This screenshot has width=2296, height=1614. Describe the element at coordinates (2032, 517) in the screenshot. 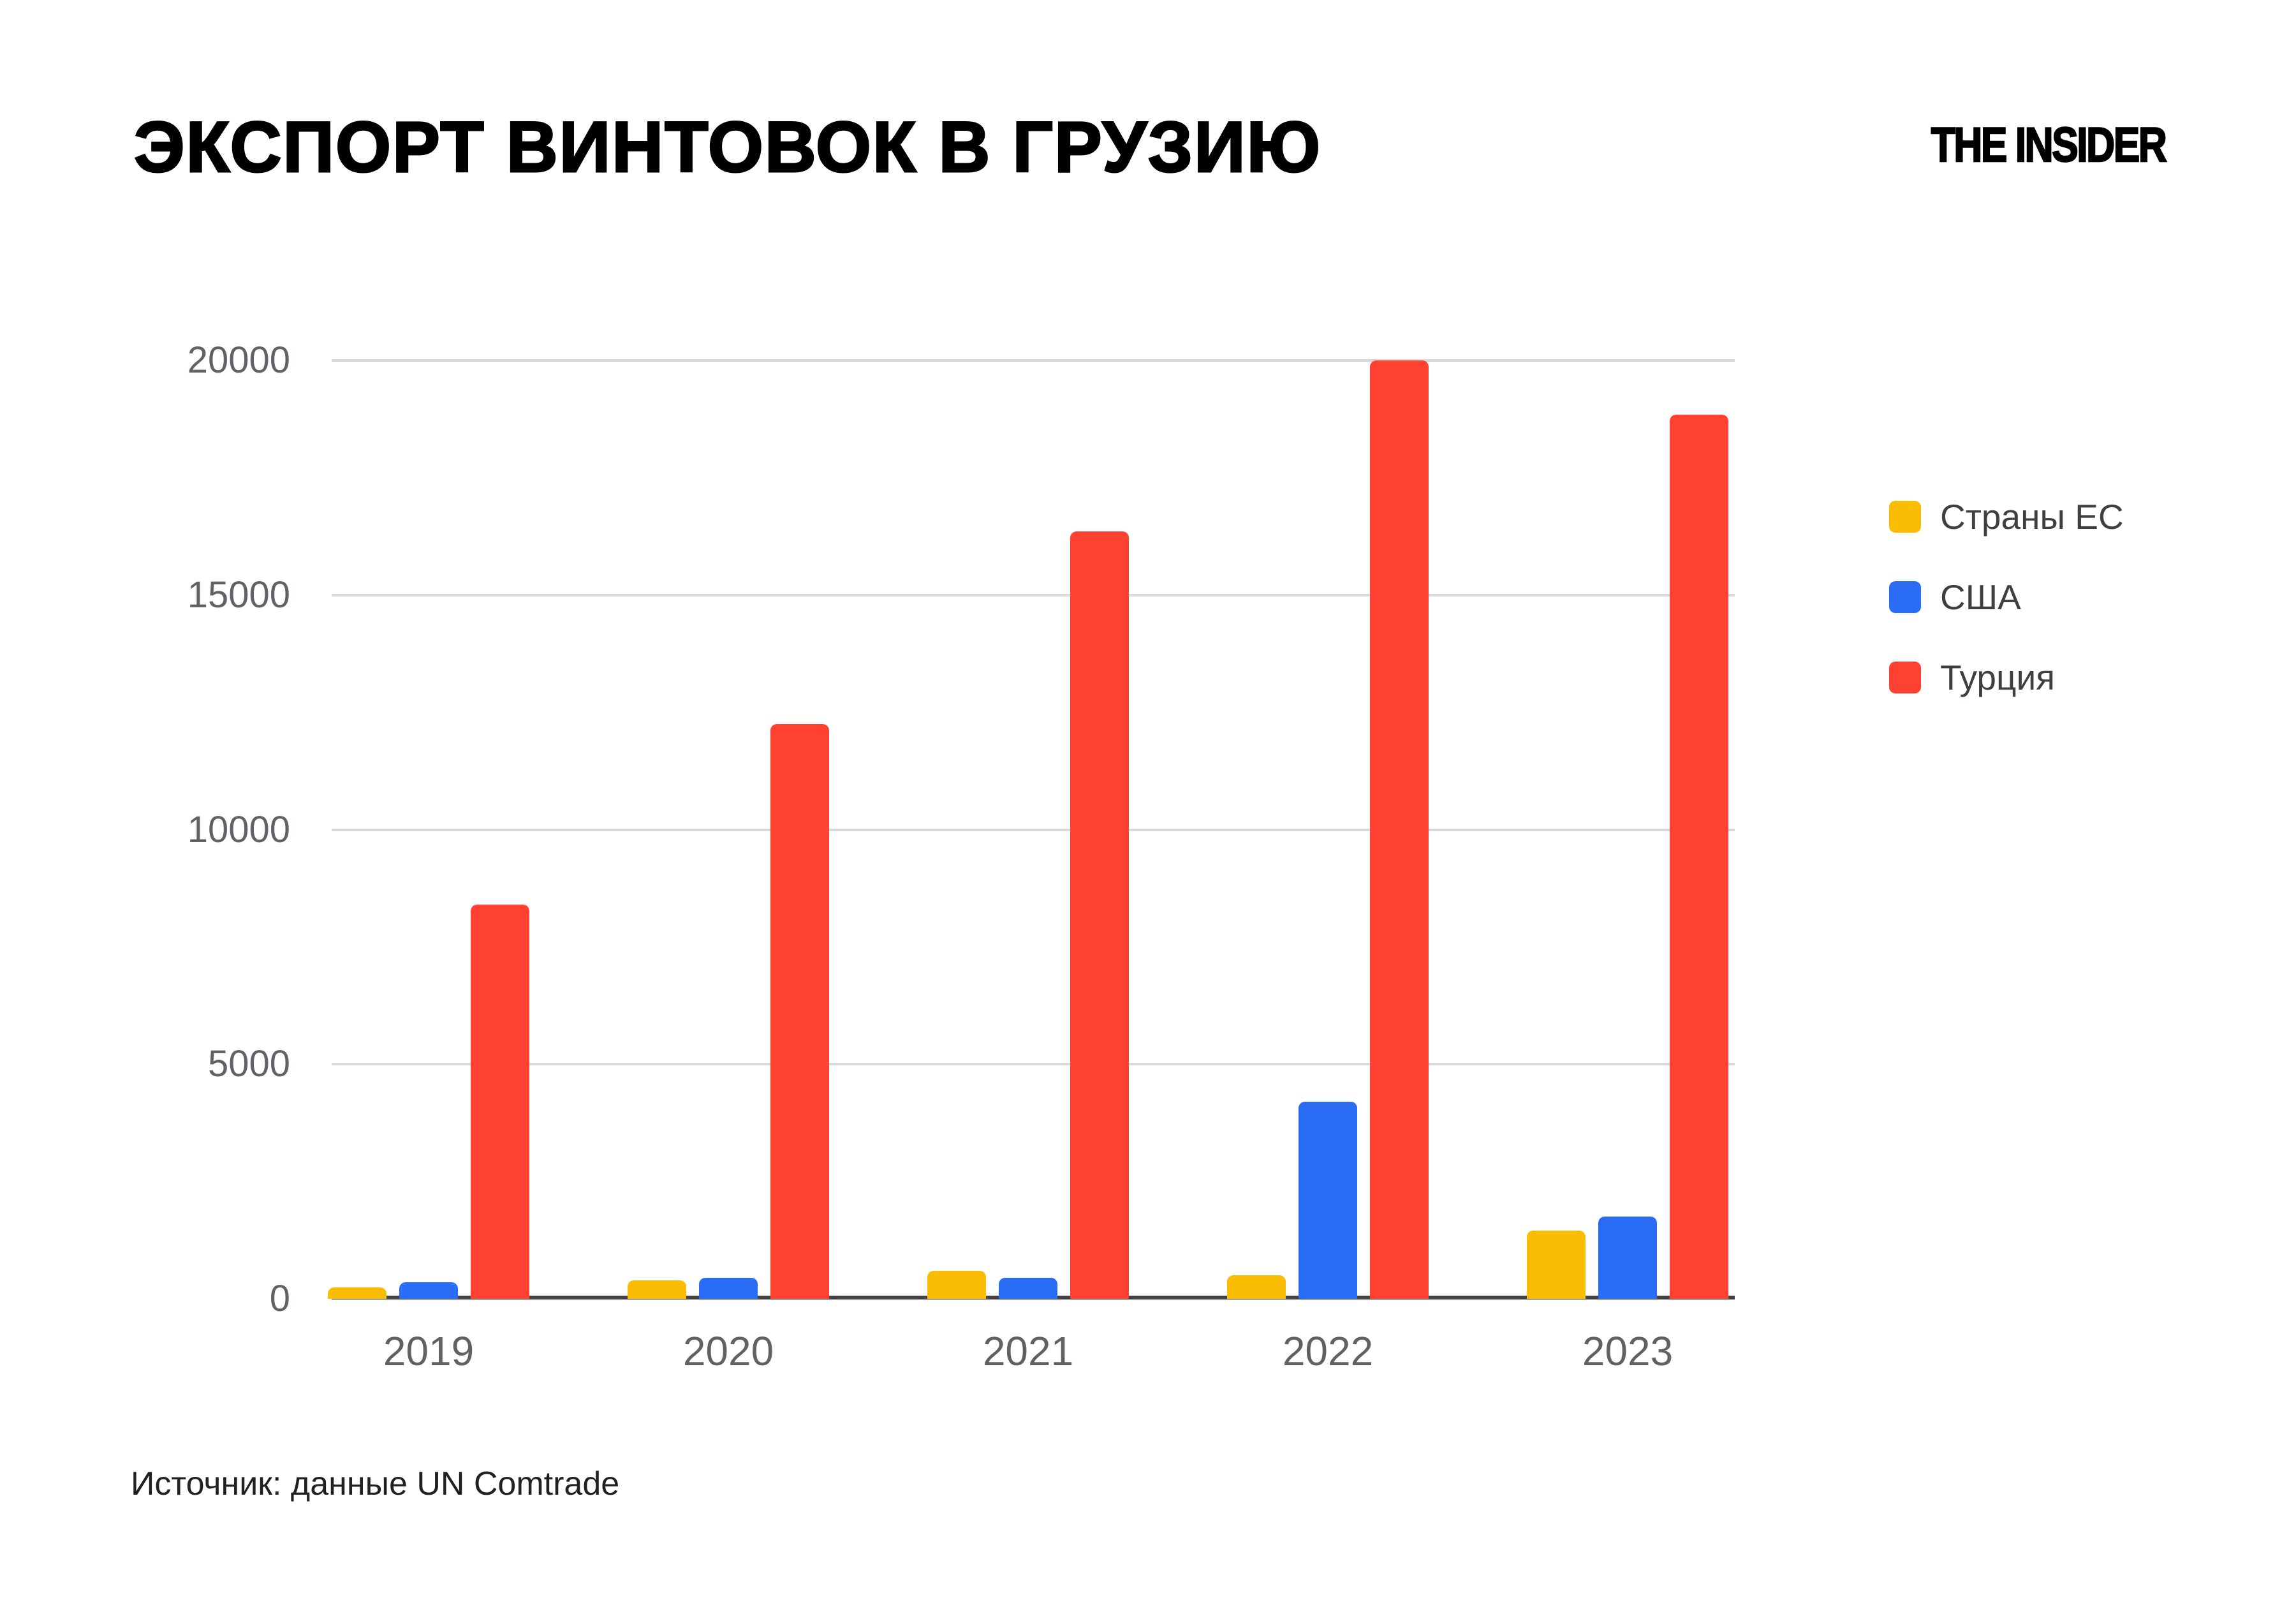

I see `legend-label-eu: Страны ЕС` at that location.